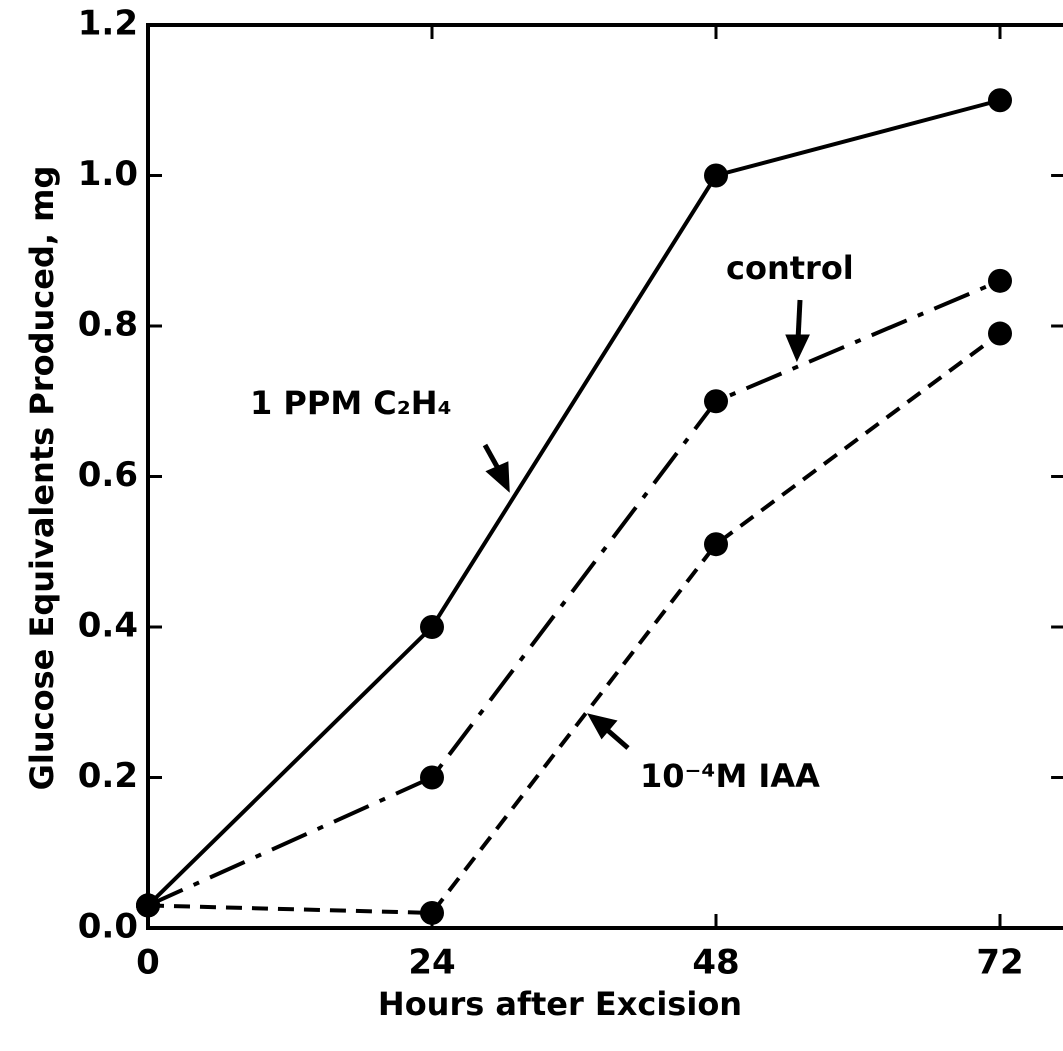  I want to click on y-tick-label: 1.2, so click(108, 24).